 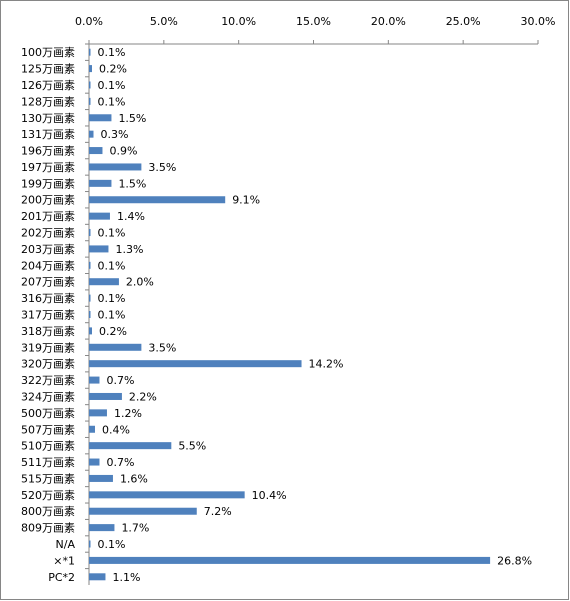 What do you see at coordinates (48, 347) in the screenshot?
I see `y-tick-label: 319万画素` at bounding box center [48, 347].